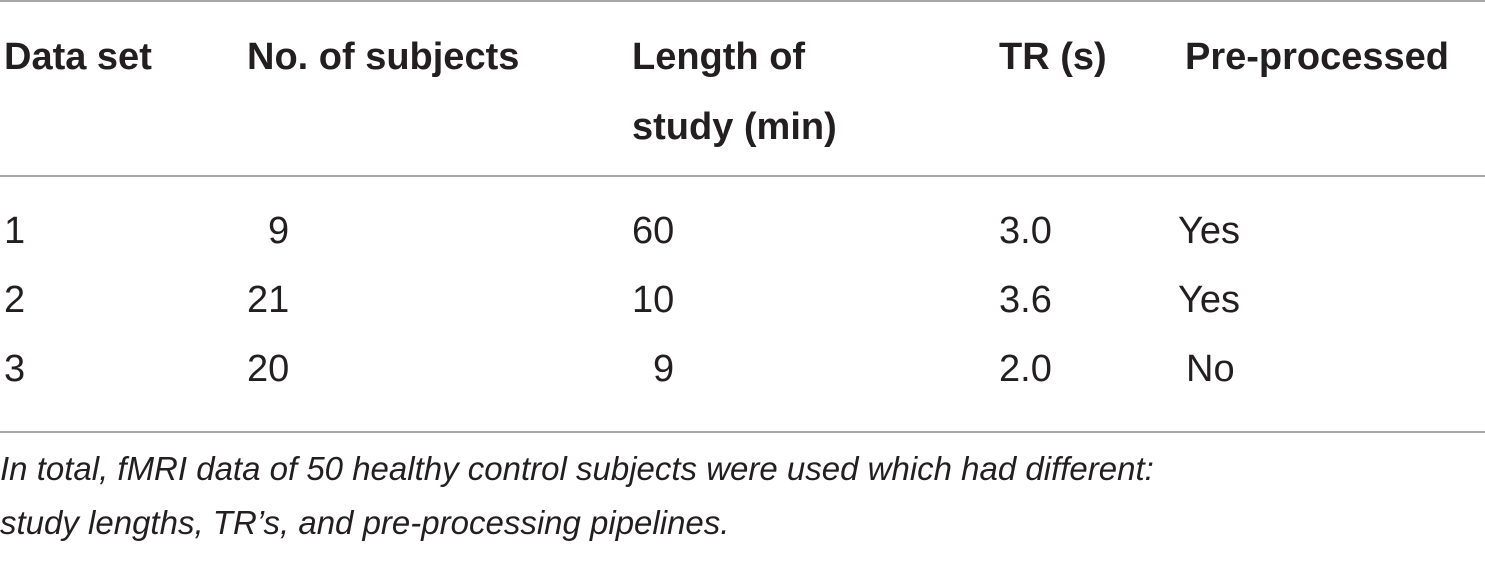  I want to click on row2-preprocessed: Yes, so click(1209, 300).